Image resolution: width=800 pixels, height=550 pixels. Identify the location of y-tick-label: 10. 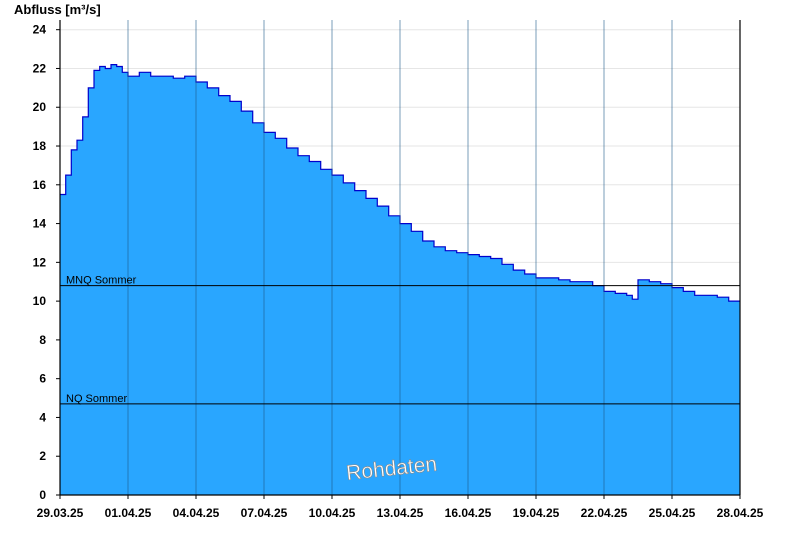
(40, 301).